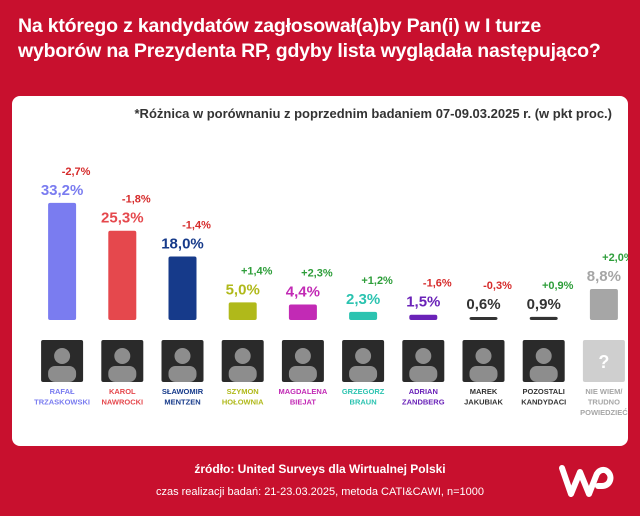 The image size is (640, 516). Describe the element at coordinates (243, 391) in the screenshot. I see `candidate-name: SZYMON` at that location.